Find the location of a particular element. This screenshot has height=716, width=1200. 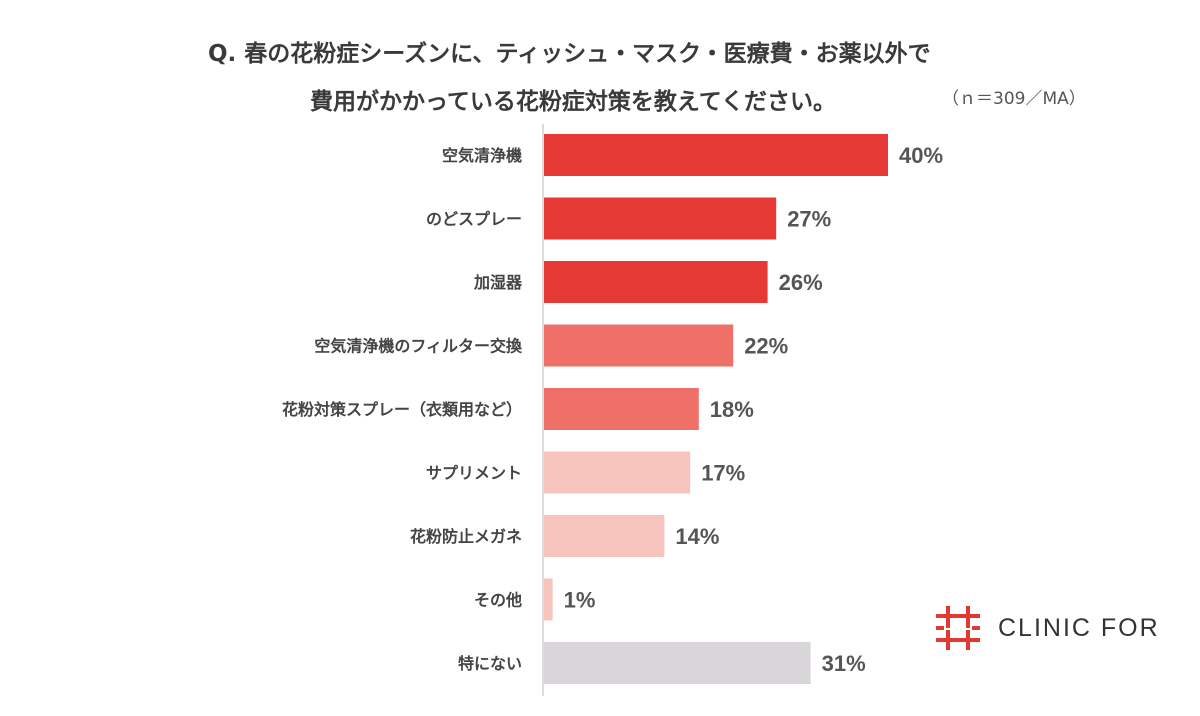

category-label: のどスプレー is located at coordinates (474, 219).